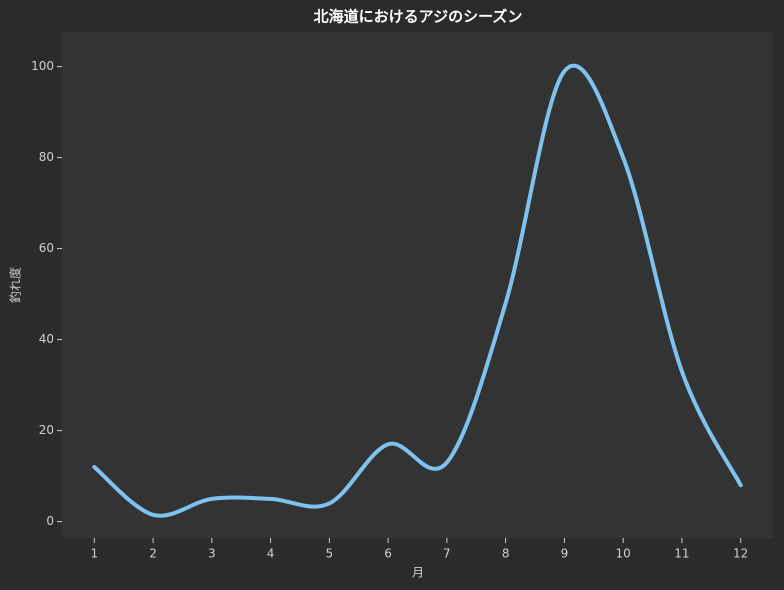 The width and height of the screenshot is (784, 590). Describe the element at coordinates (388, 554) in the screenshot. I see `x-tick-label: 6` at that location.